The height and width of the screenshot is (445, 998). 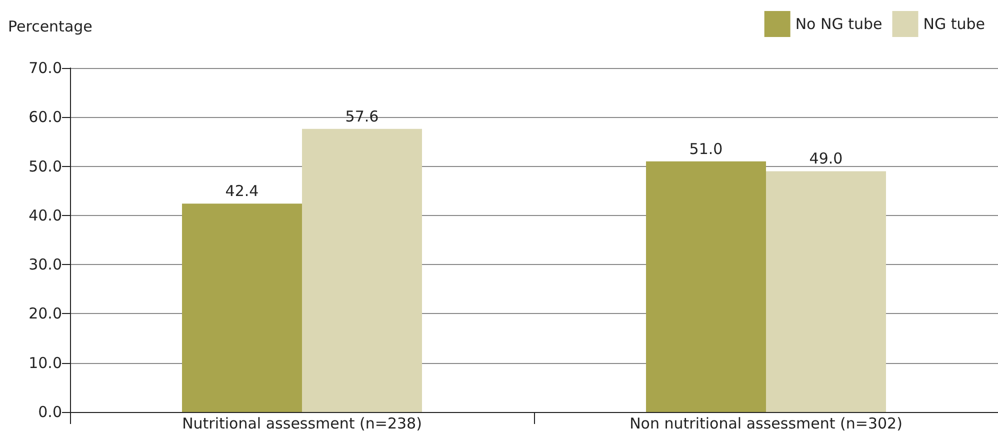 I want to click on data-label: 49.0, so click(x=826, y=159).